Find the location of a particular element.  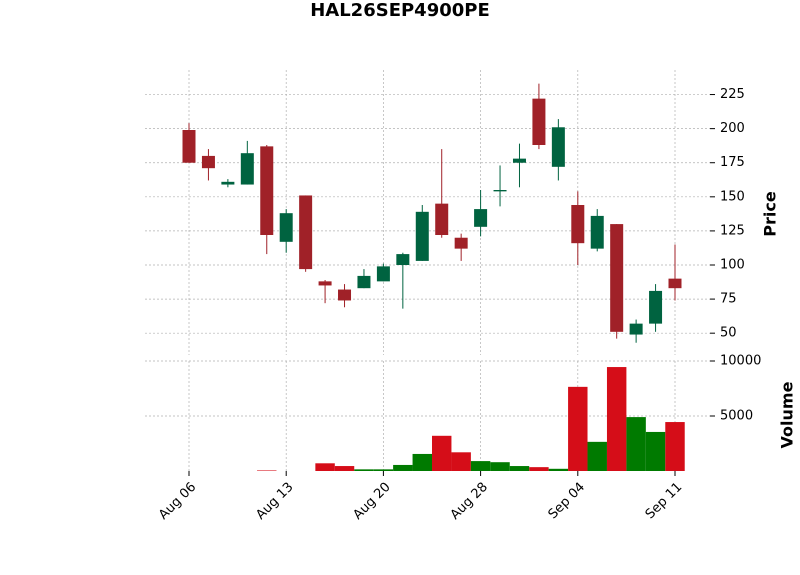

y-tick-label: 75 is located at coordinates (728, 299).